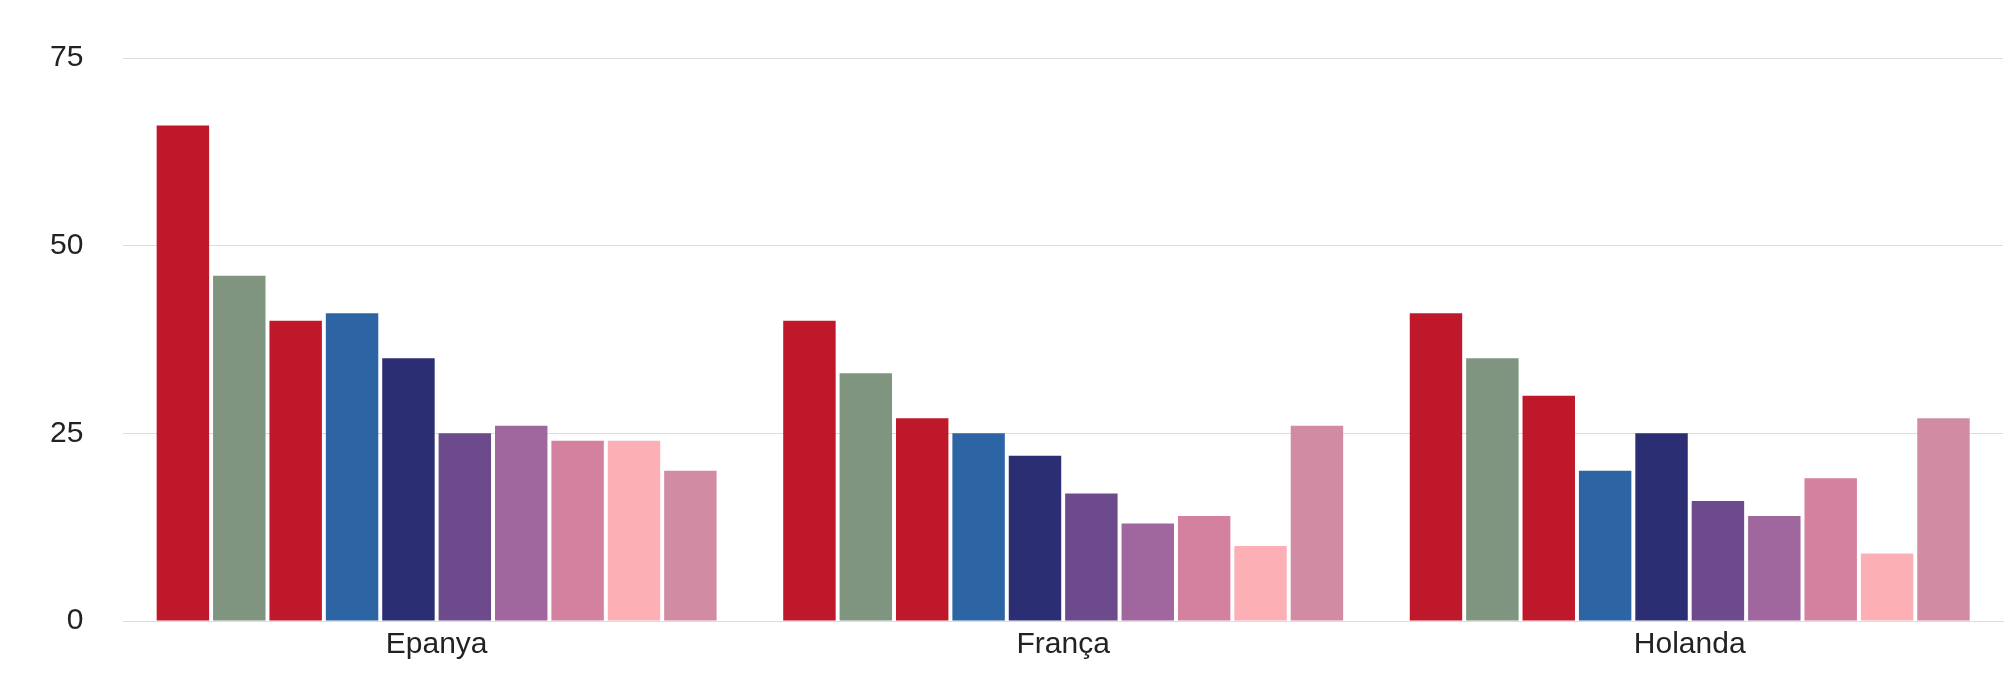 Image resolution: width=2013 pixels, height=679 pixels. What do you see at coordinates (1063, 643) in the screenshot?
I see `x-tick-label: França` at bounding box center [1063, 643].